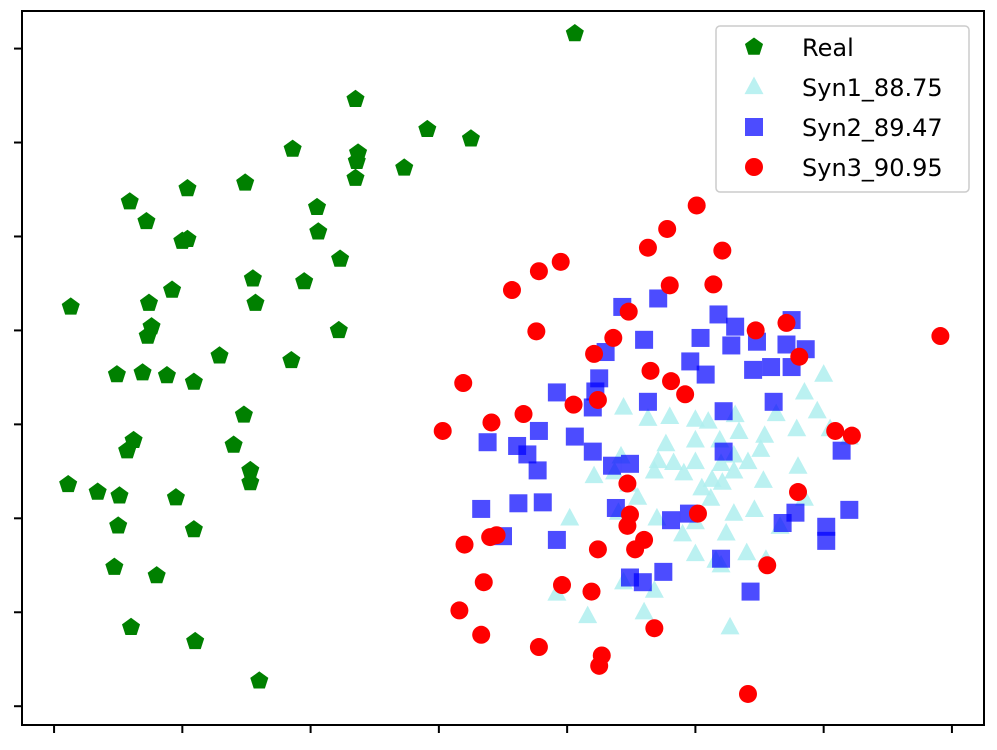 The height and width of the screenshot is (750, 997). What do you see at coordinates (18, 377) in the screenshot?
I see `y-axis-ticks` at bounding box center [18, 377].